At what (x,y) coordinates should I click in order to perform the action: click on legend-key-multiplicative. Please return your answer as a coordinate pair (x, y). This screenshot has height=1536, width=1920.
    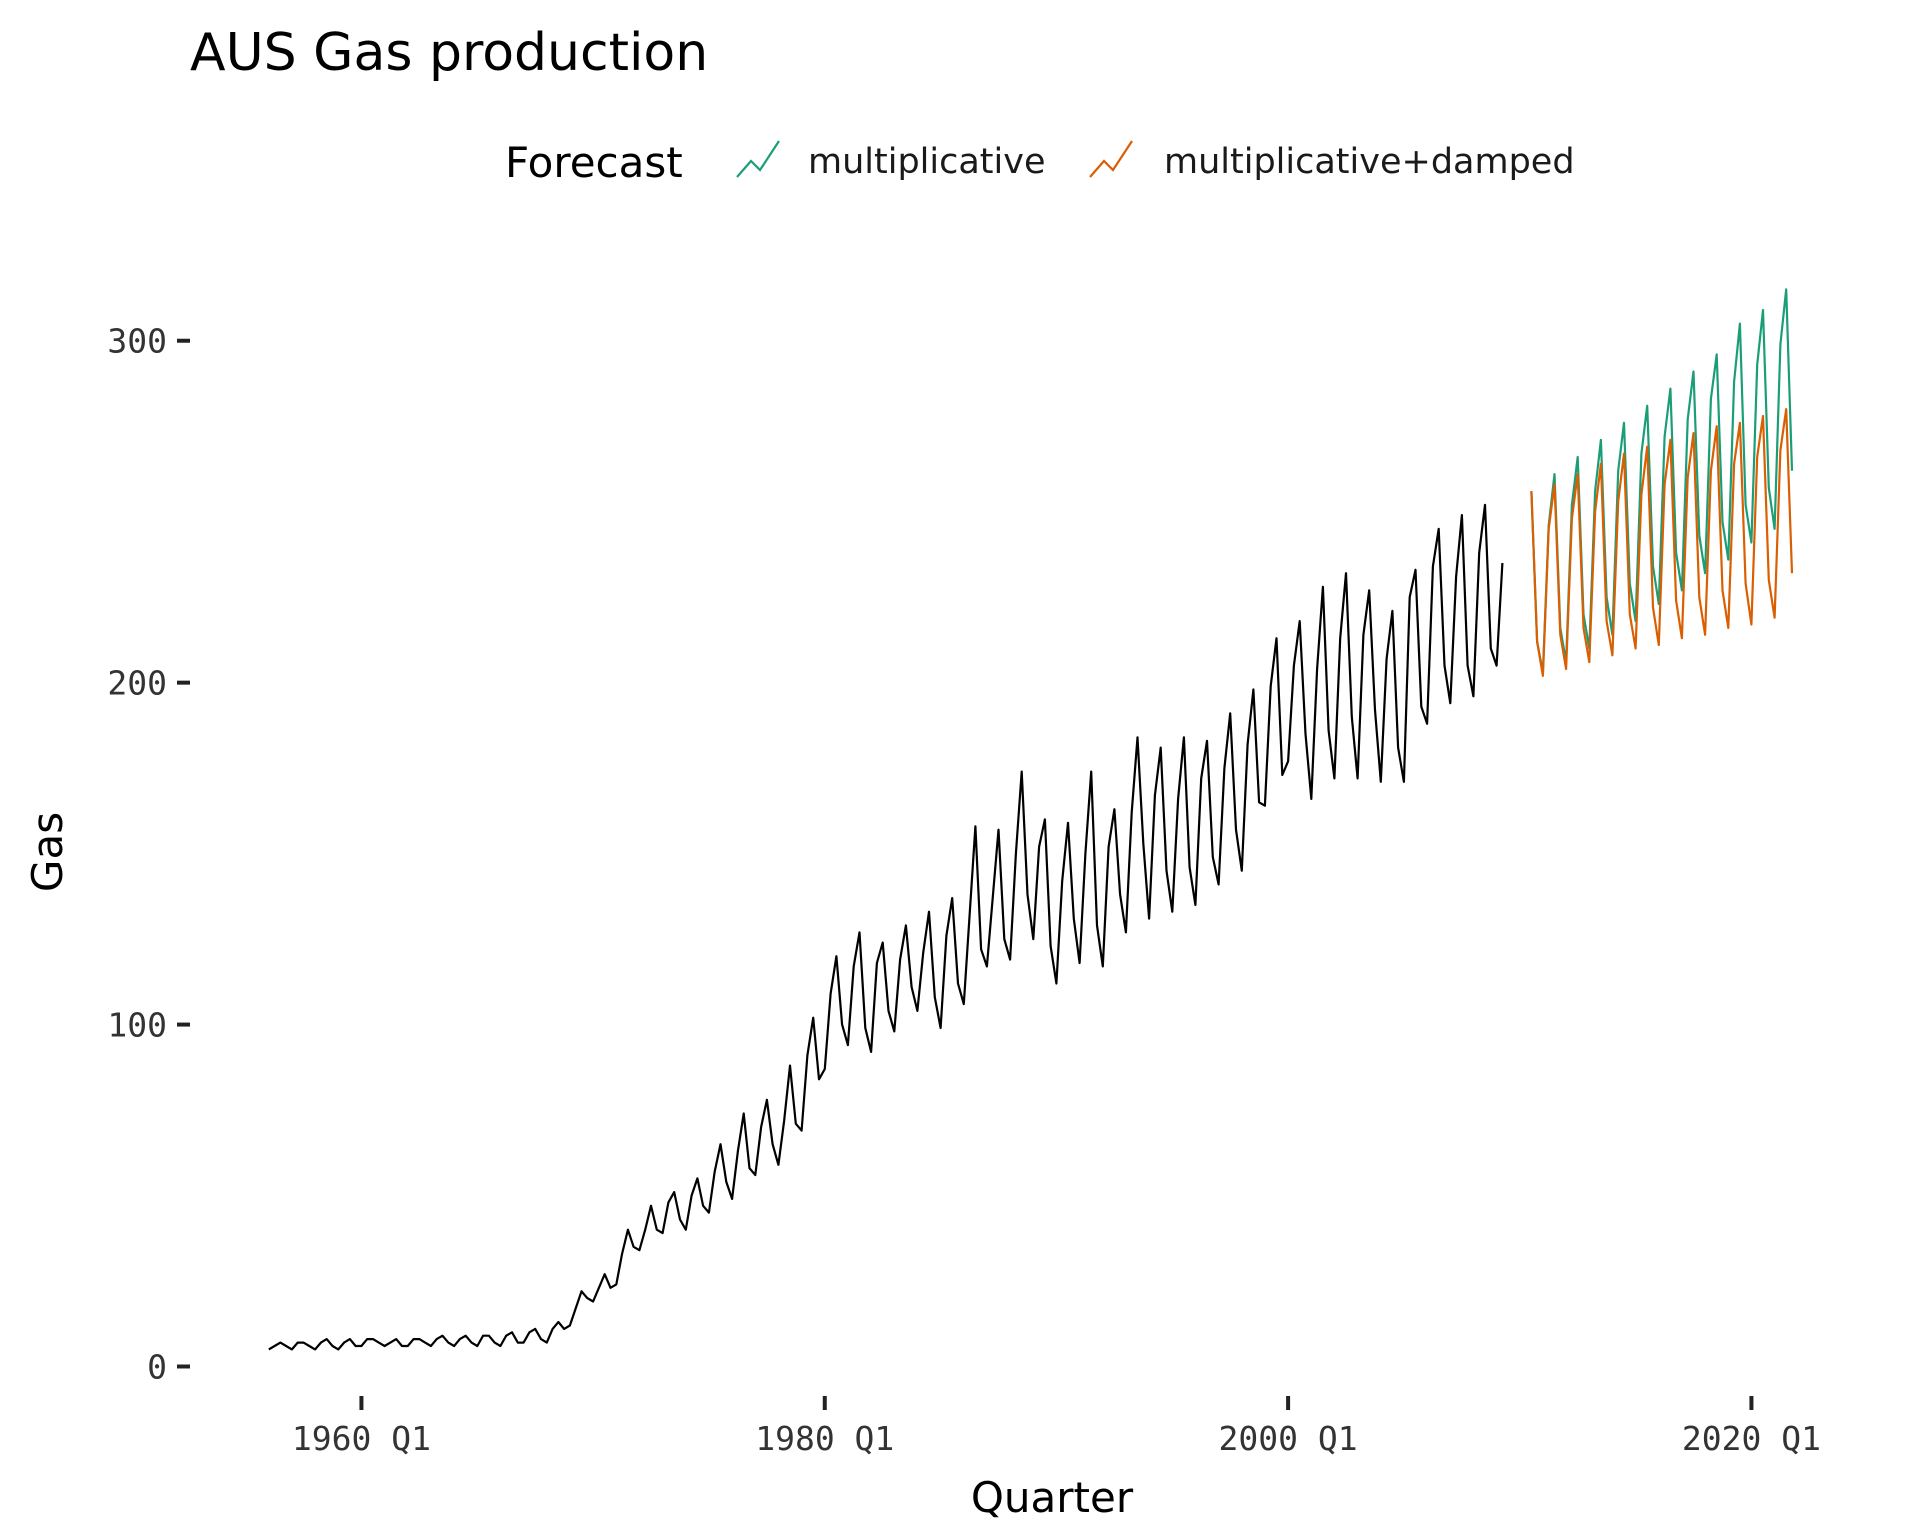
    Looking at the image, I should click on (758, 159).